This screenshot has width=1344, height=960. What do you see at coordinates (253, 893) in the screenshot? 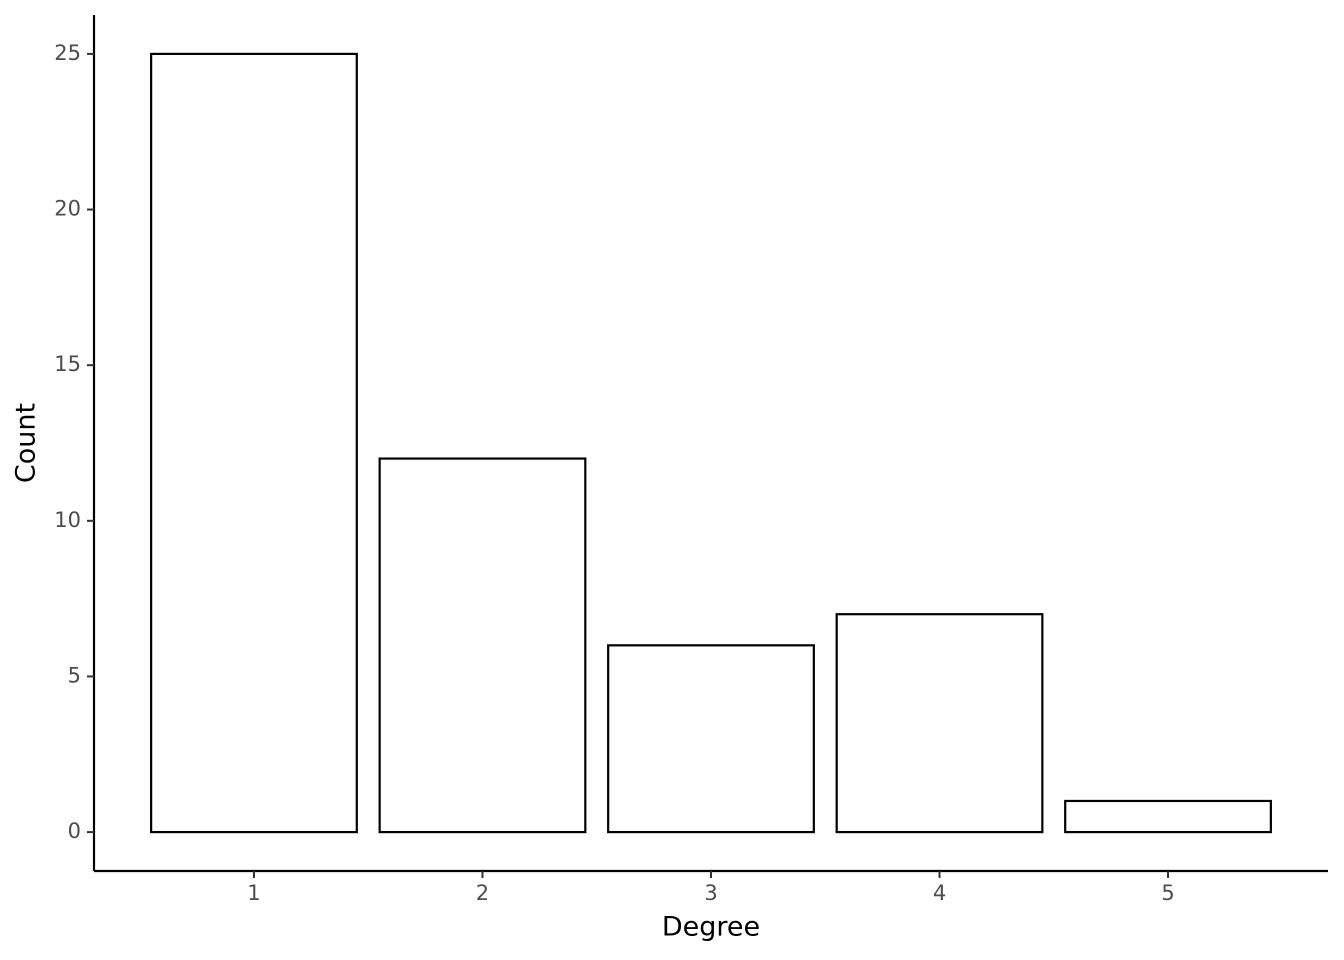
I see `x-tick-label: 1` at bounding box center [253, 893].